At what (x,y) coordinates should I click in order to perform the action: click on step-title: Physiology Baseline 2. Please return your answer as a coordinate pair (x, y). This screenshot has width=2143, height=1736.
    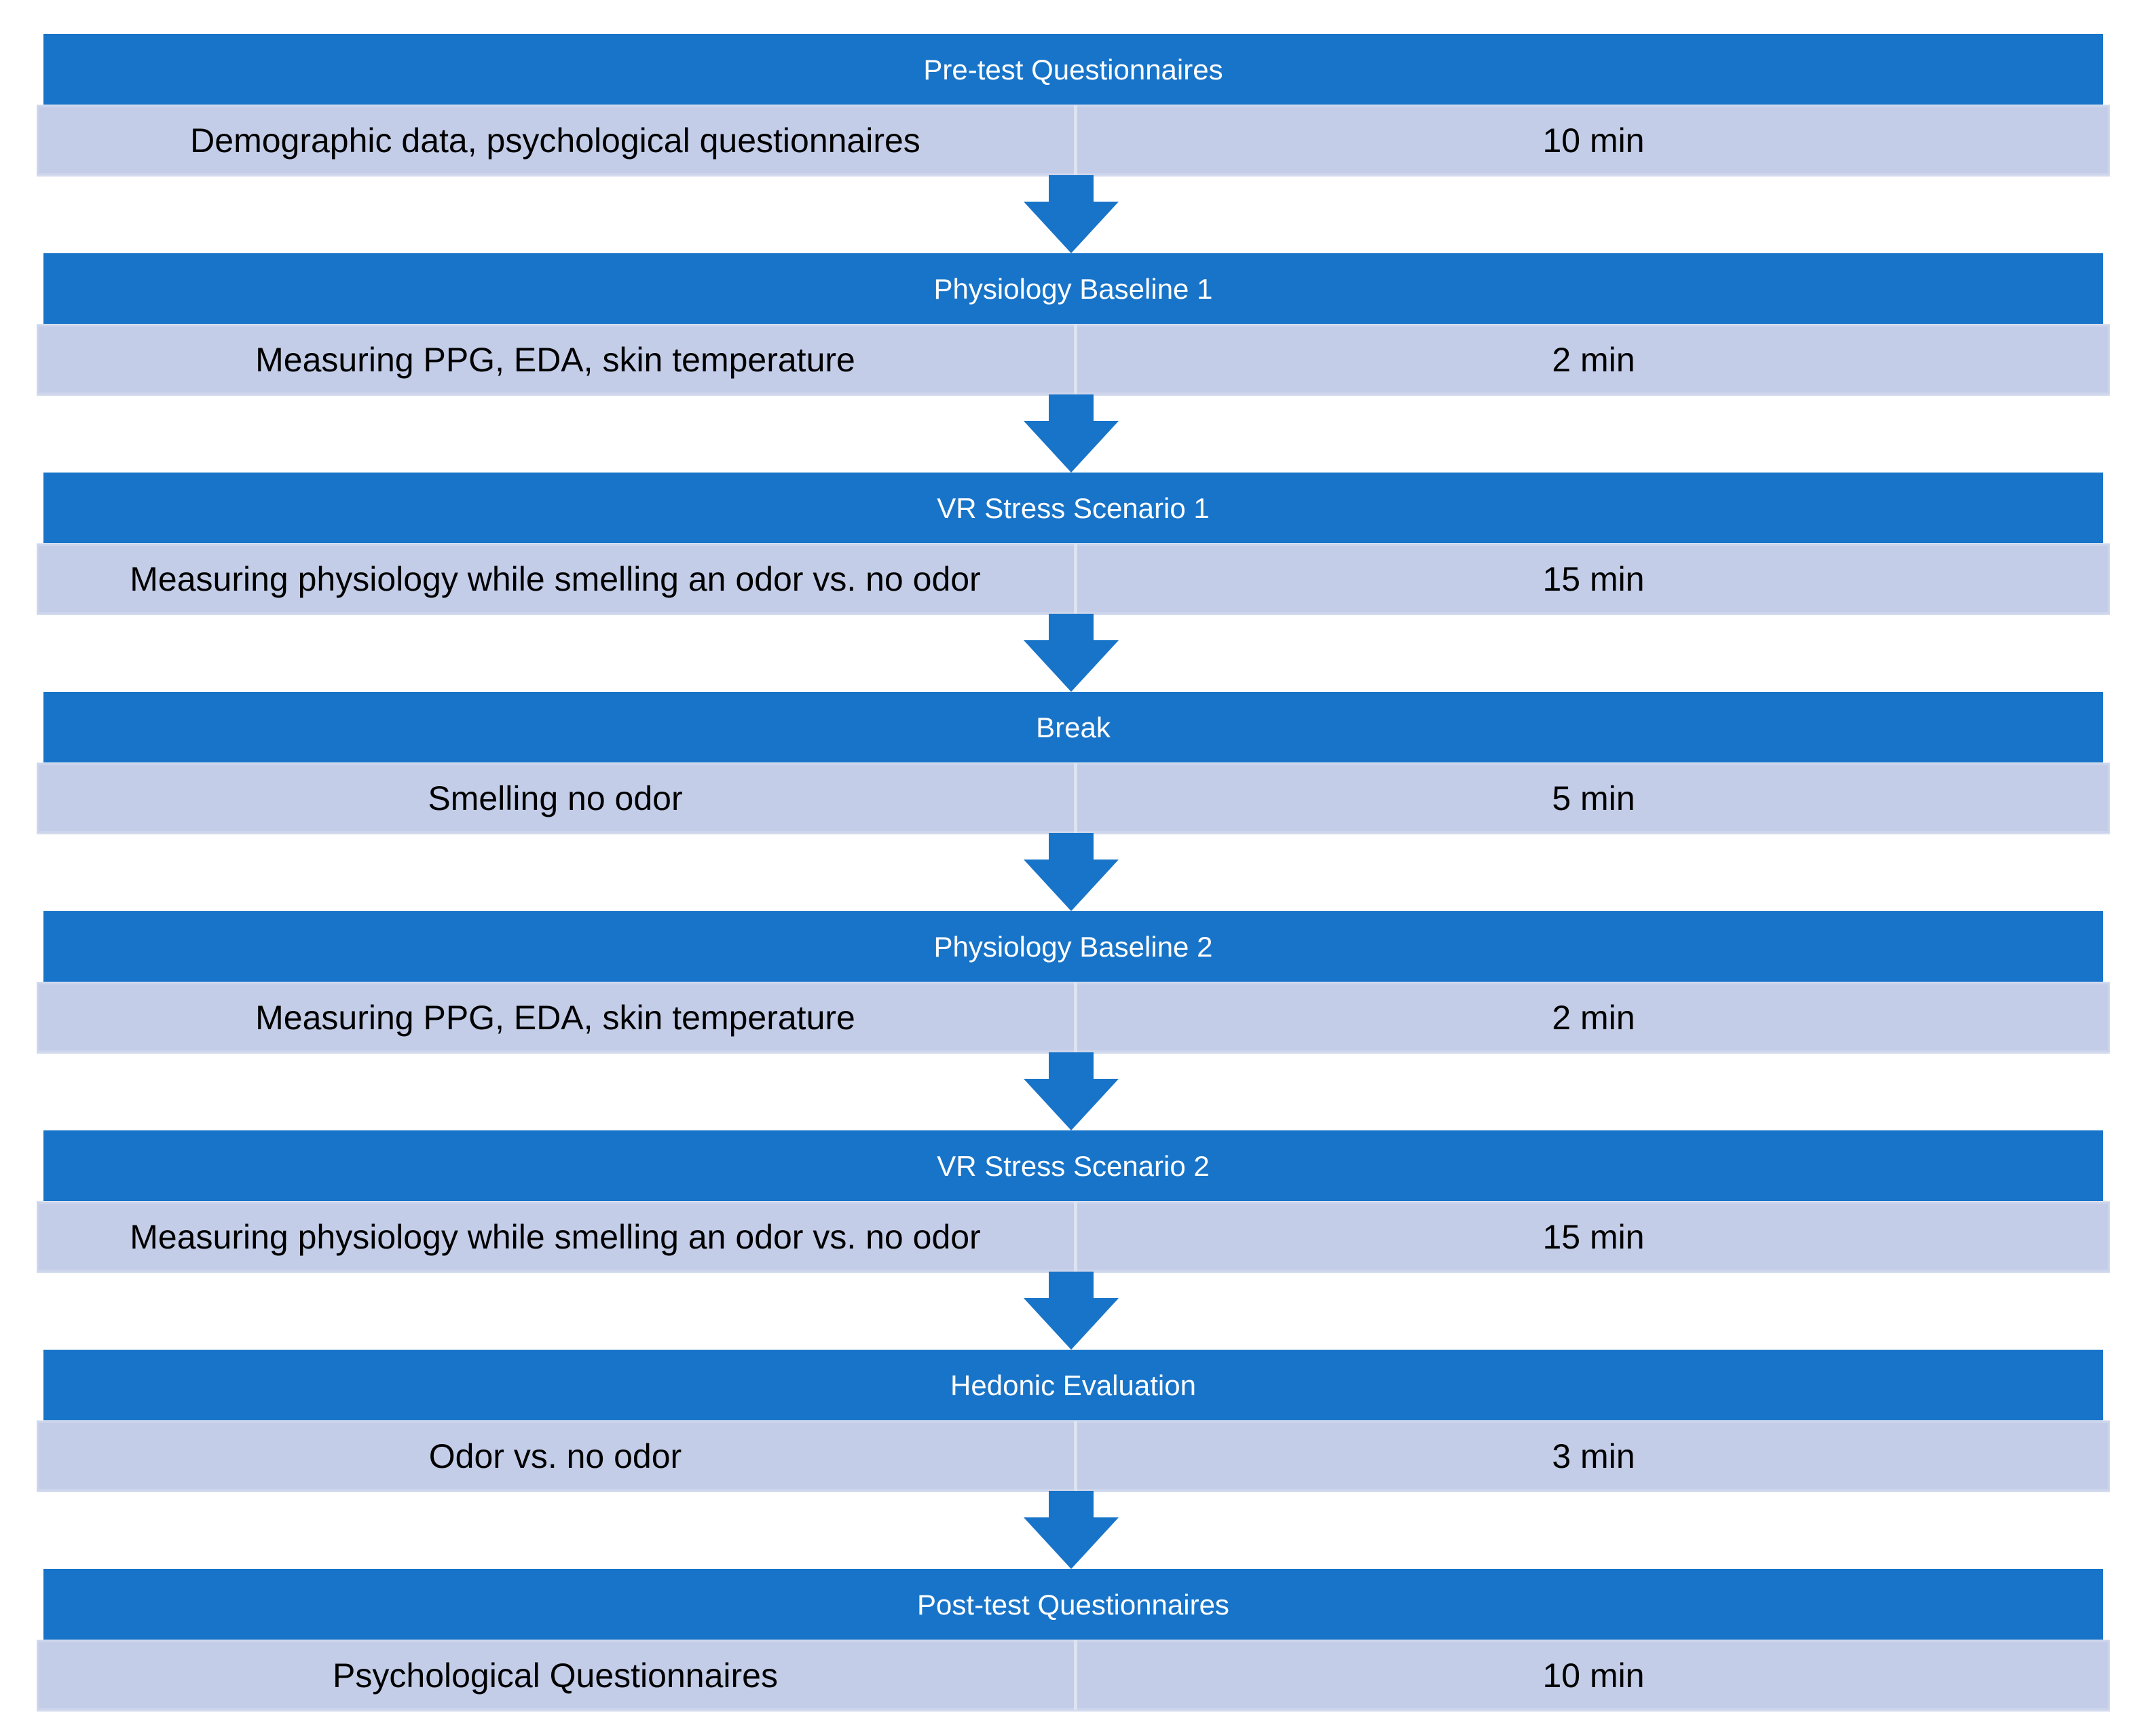
    Looking at the image, I should click on (1073, 947).